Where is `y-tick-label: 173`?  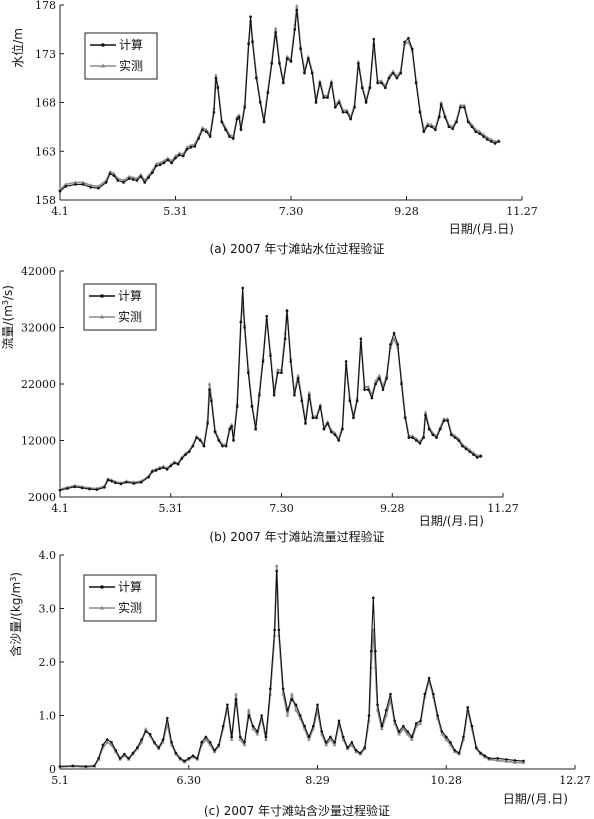 y-tick-label: 173 is located at coordinates (45, 54).